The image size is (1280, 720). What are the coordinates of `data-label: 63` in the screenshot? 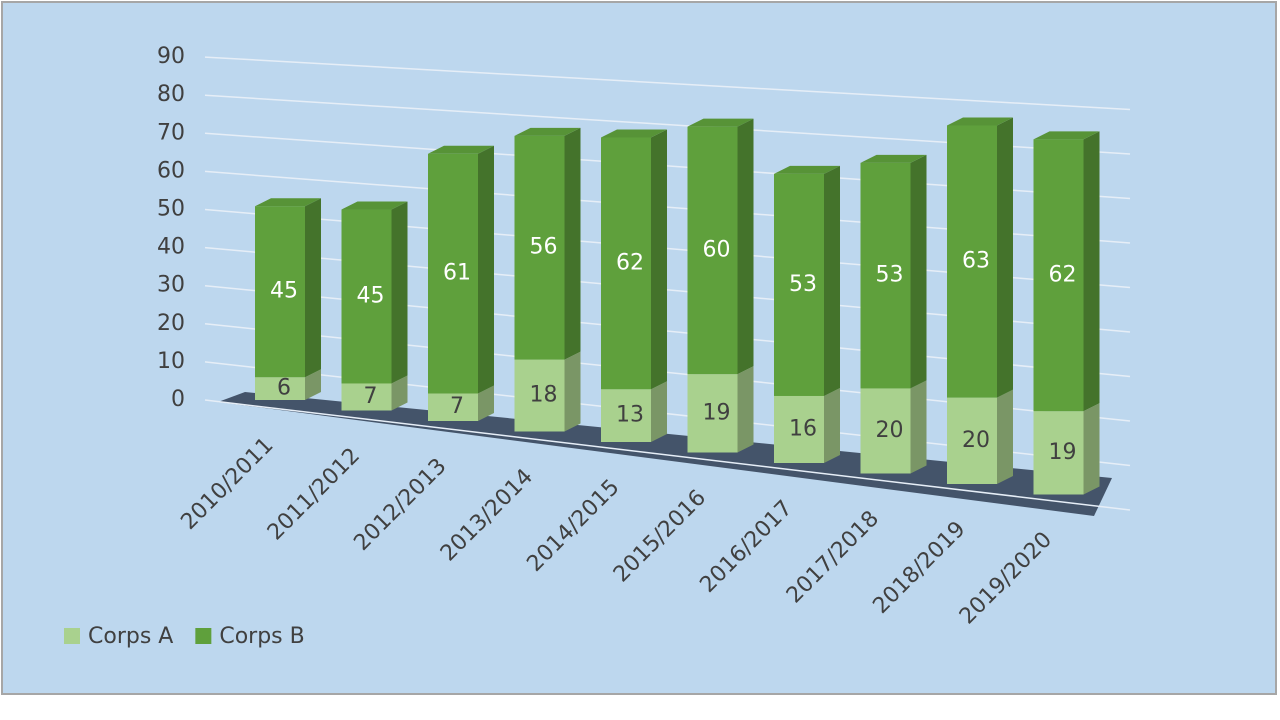 It's located at (976, 261).